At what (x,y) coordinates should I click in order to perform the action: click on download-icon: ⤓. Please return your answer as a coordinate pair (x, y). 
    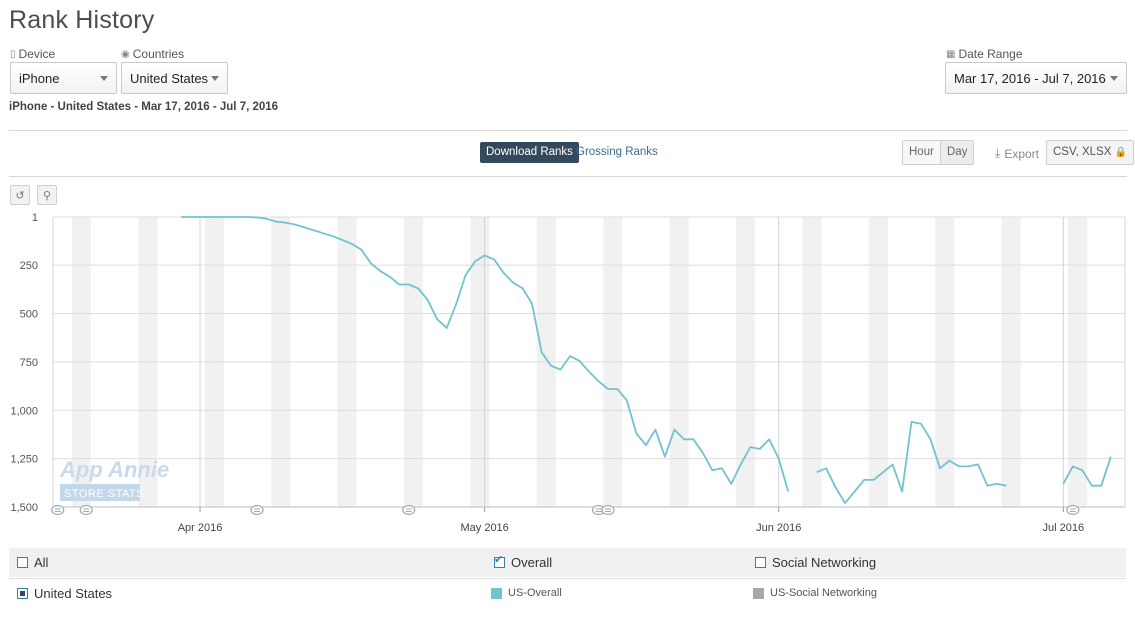
    Looking at the image, I should click on (998, 153).